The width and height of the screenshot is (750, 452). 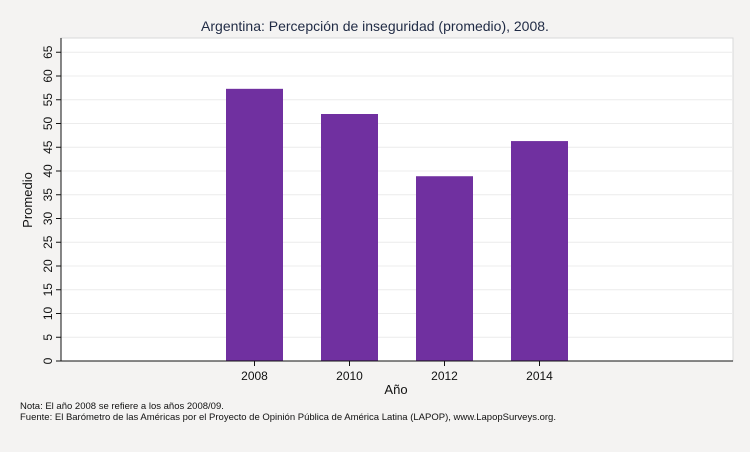 What do you see at coordinates (48, 76) in the screenshot?
I see `y-tick-label: 60` at bounding box center [48, 76].